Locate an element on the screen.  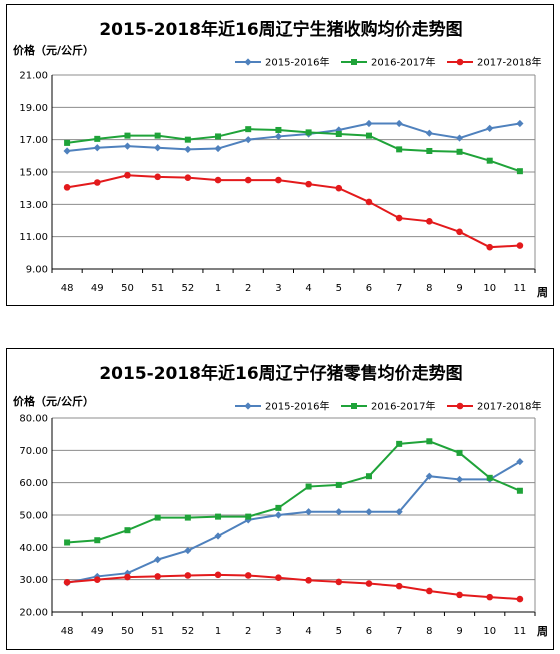
x-tick-label: 1 is located at coordinates (218, 288).